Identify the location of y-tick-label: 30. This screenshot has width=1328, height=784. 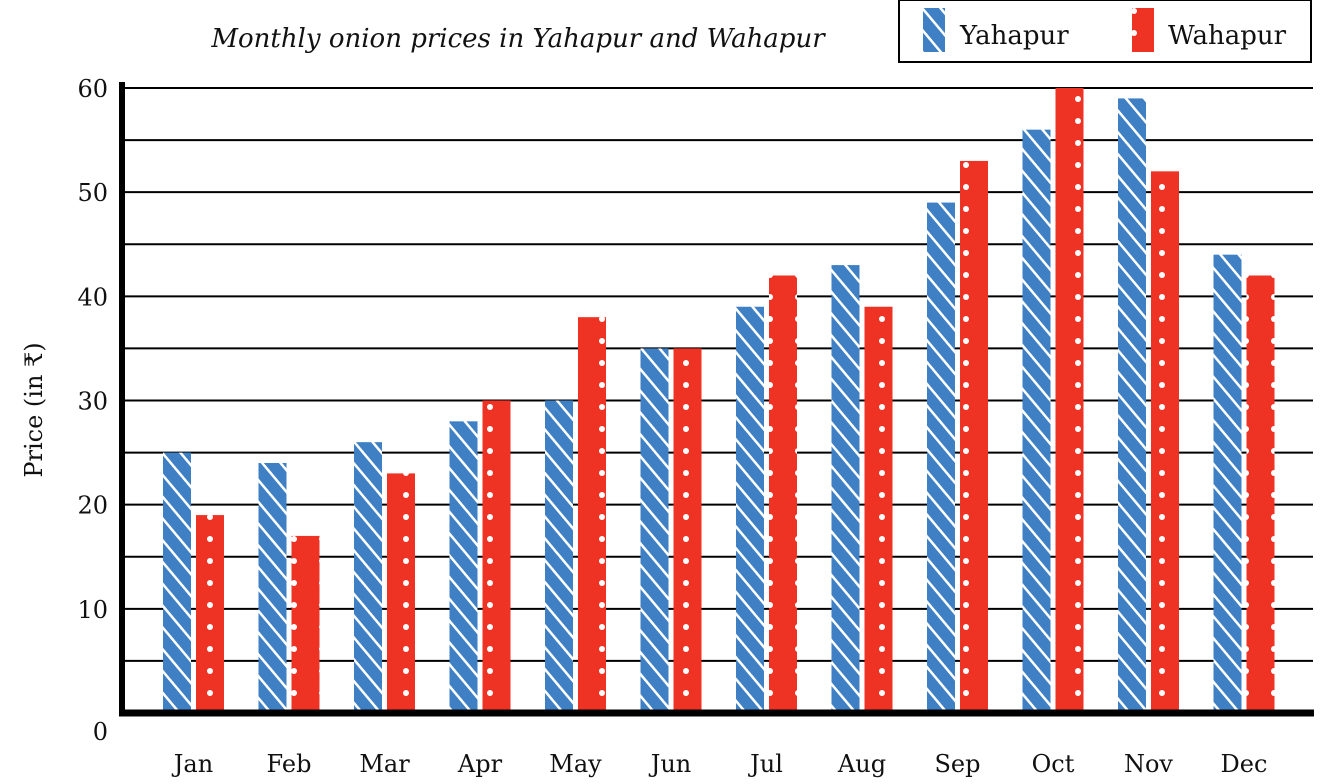
(92, 402).